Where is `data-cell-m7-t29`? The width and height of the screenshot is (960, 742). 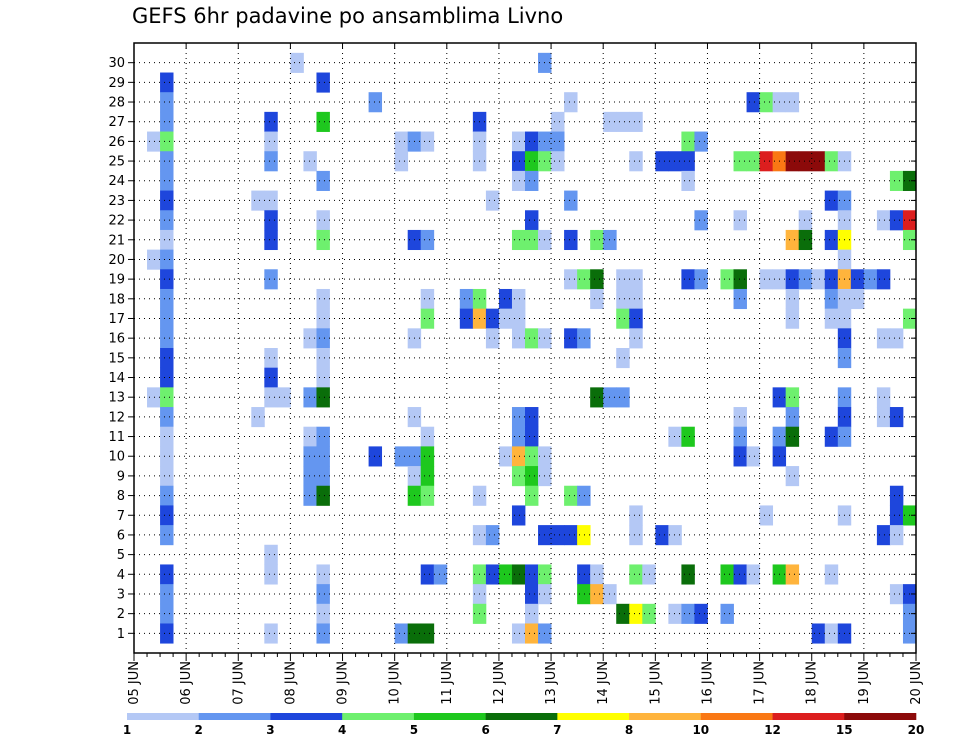
data-cell-m7-t29 is located at coordinates (518, 515).